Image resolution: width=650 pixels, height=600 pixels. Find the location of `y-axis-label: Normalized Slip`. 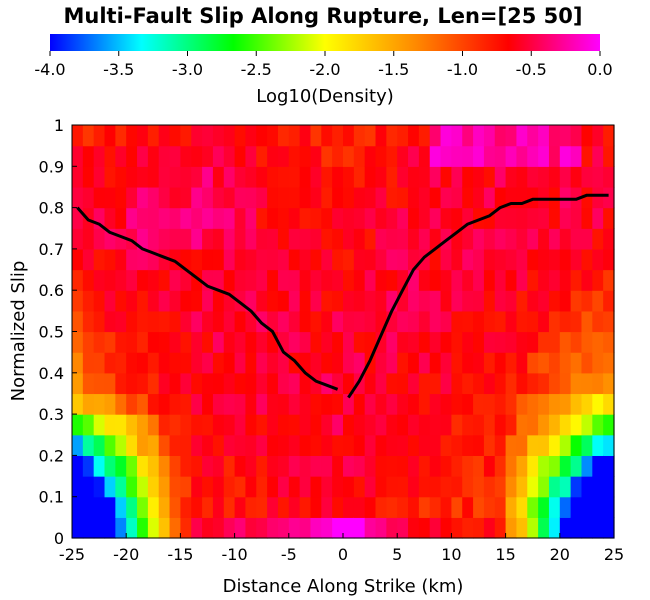

y-axis-label: Normalized Slip is located at coordinates (18, 331).